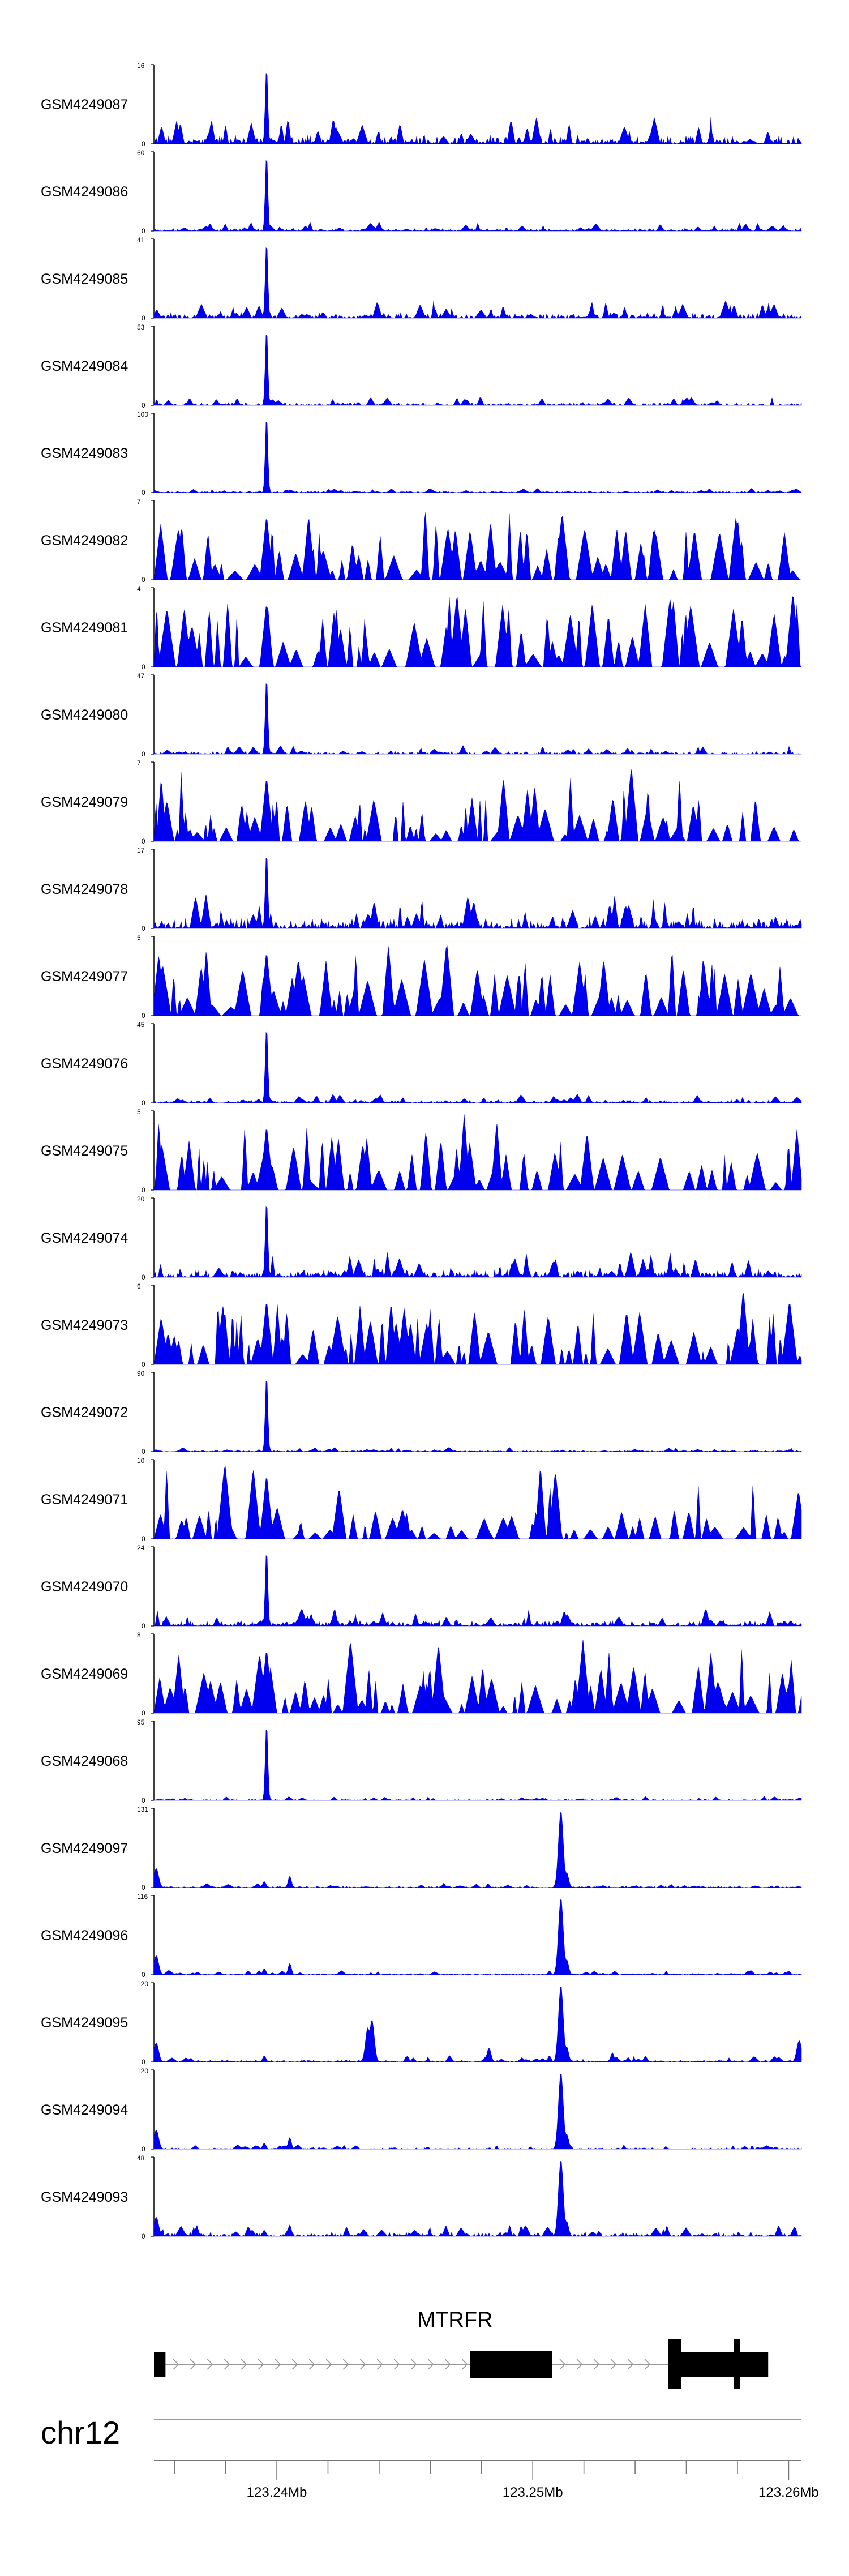  I want to click on track-GSM4249068: GSM4249068 95 0, so click(421, 1761).